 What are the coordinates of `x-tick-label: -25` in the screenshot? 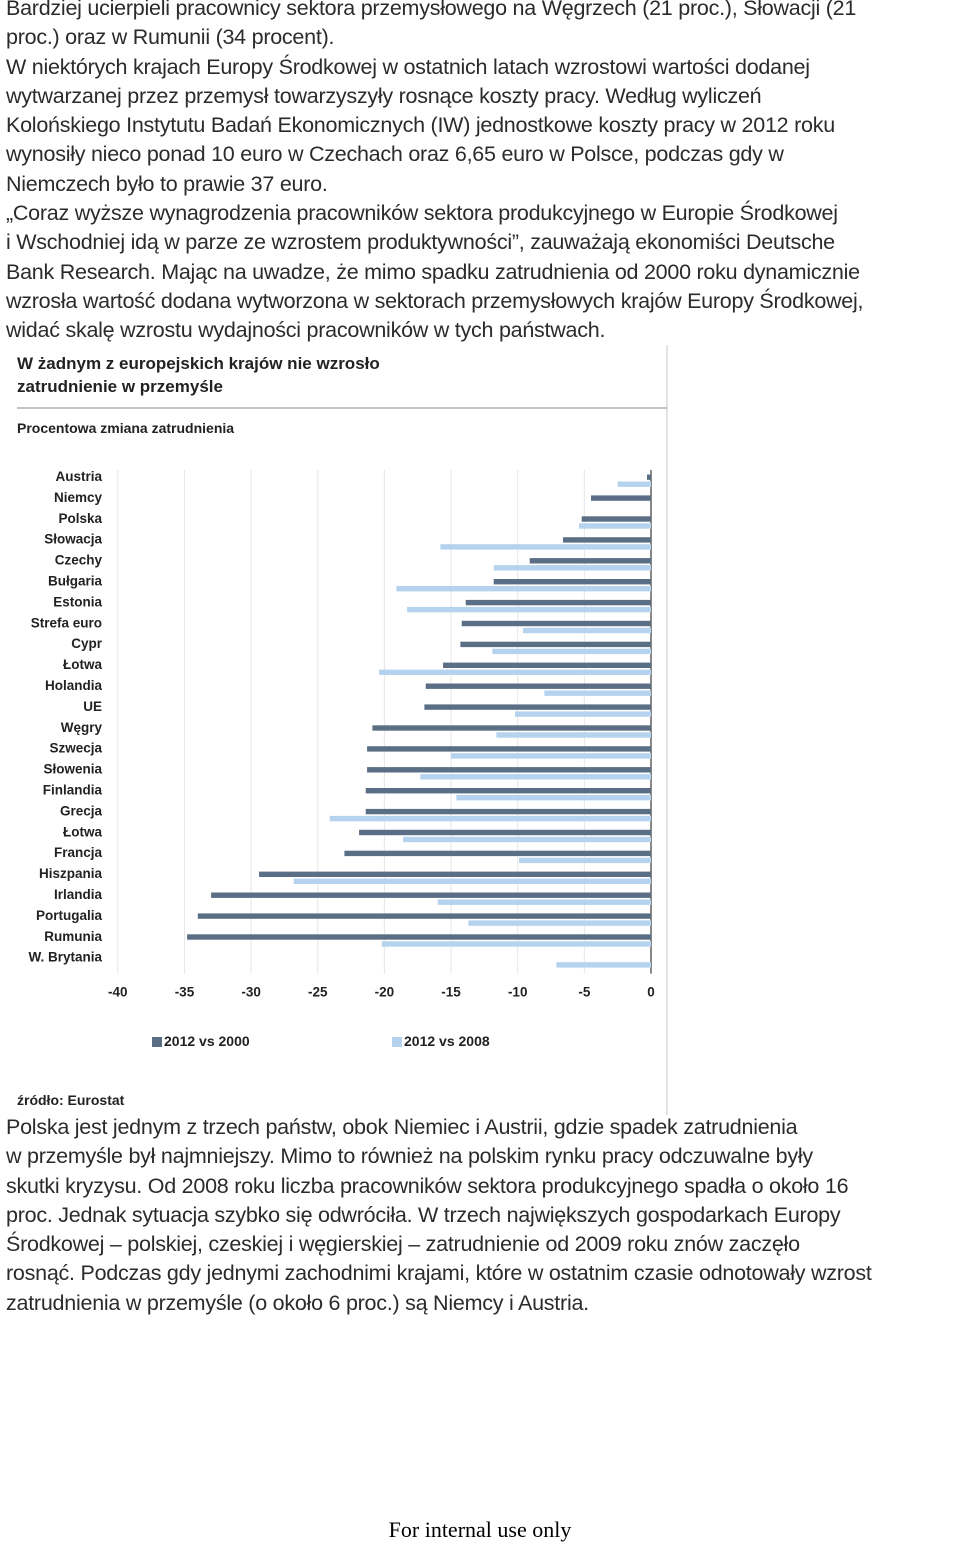 It's located at (318, 992).